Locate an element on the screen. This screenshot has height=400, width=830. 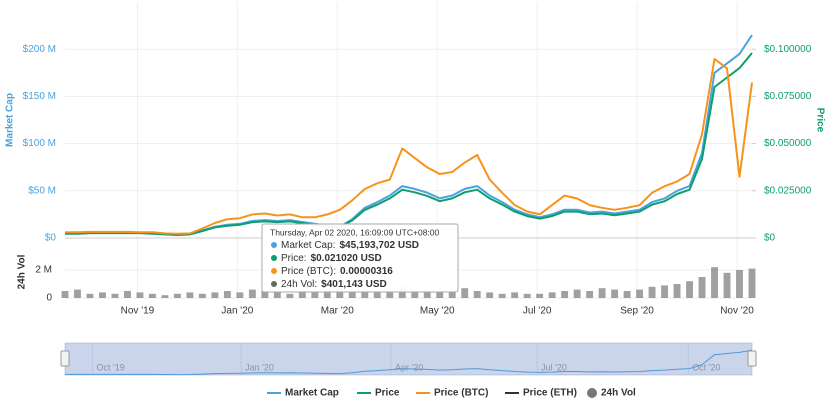
navigator-line is located at coordinates (409, 362).